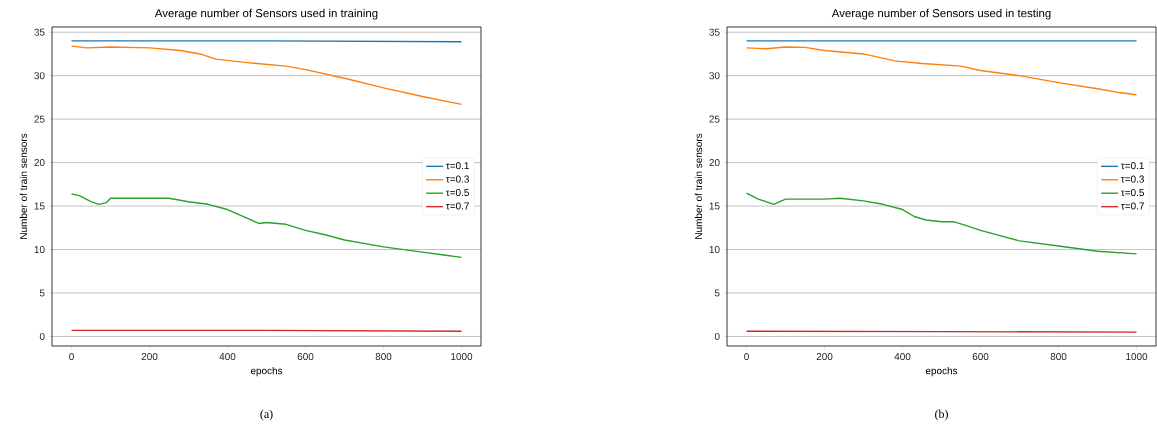  I want to click on chart-title: Average number of Sensors used in training, so click(266, 14).